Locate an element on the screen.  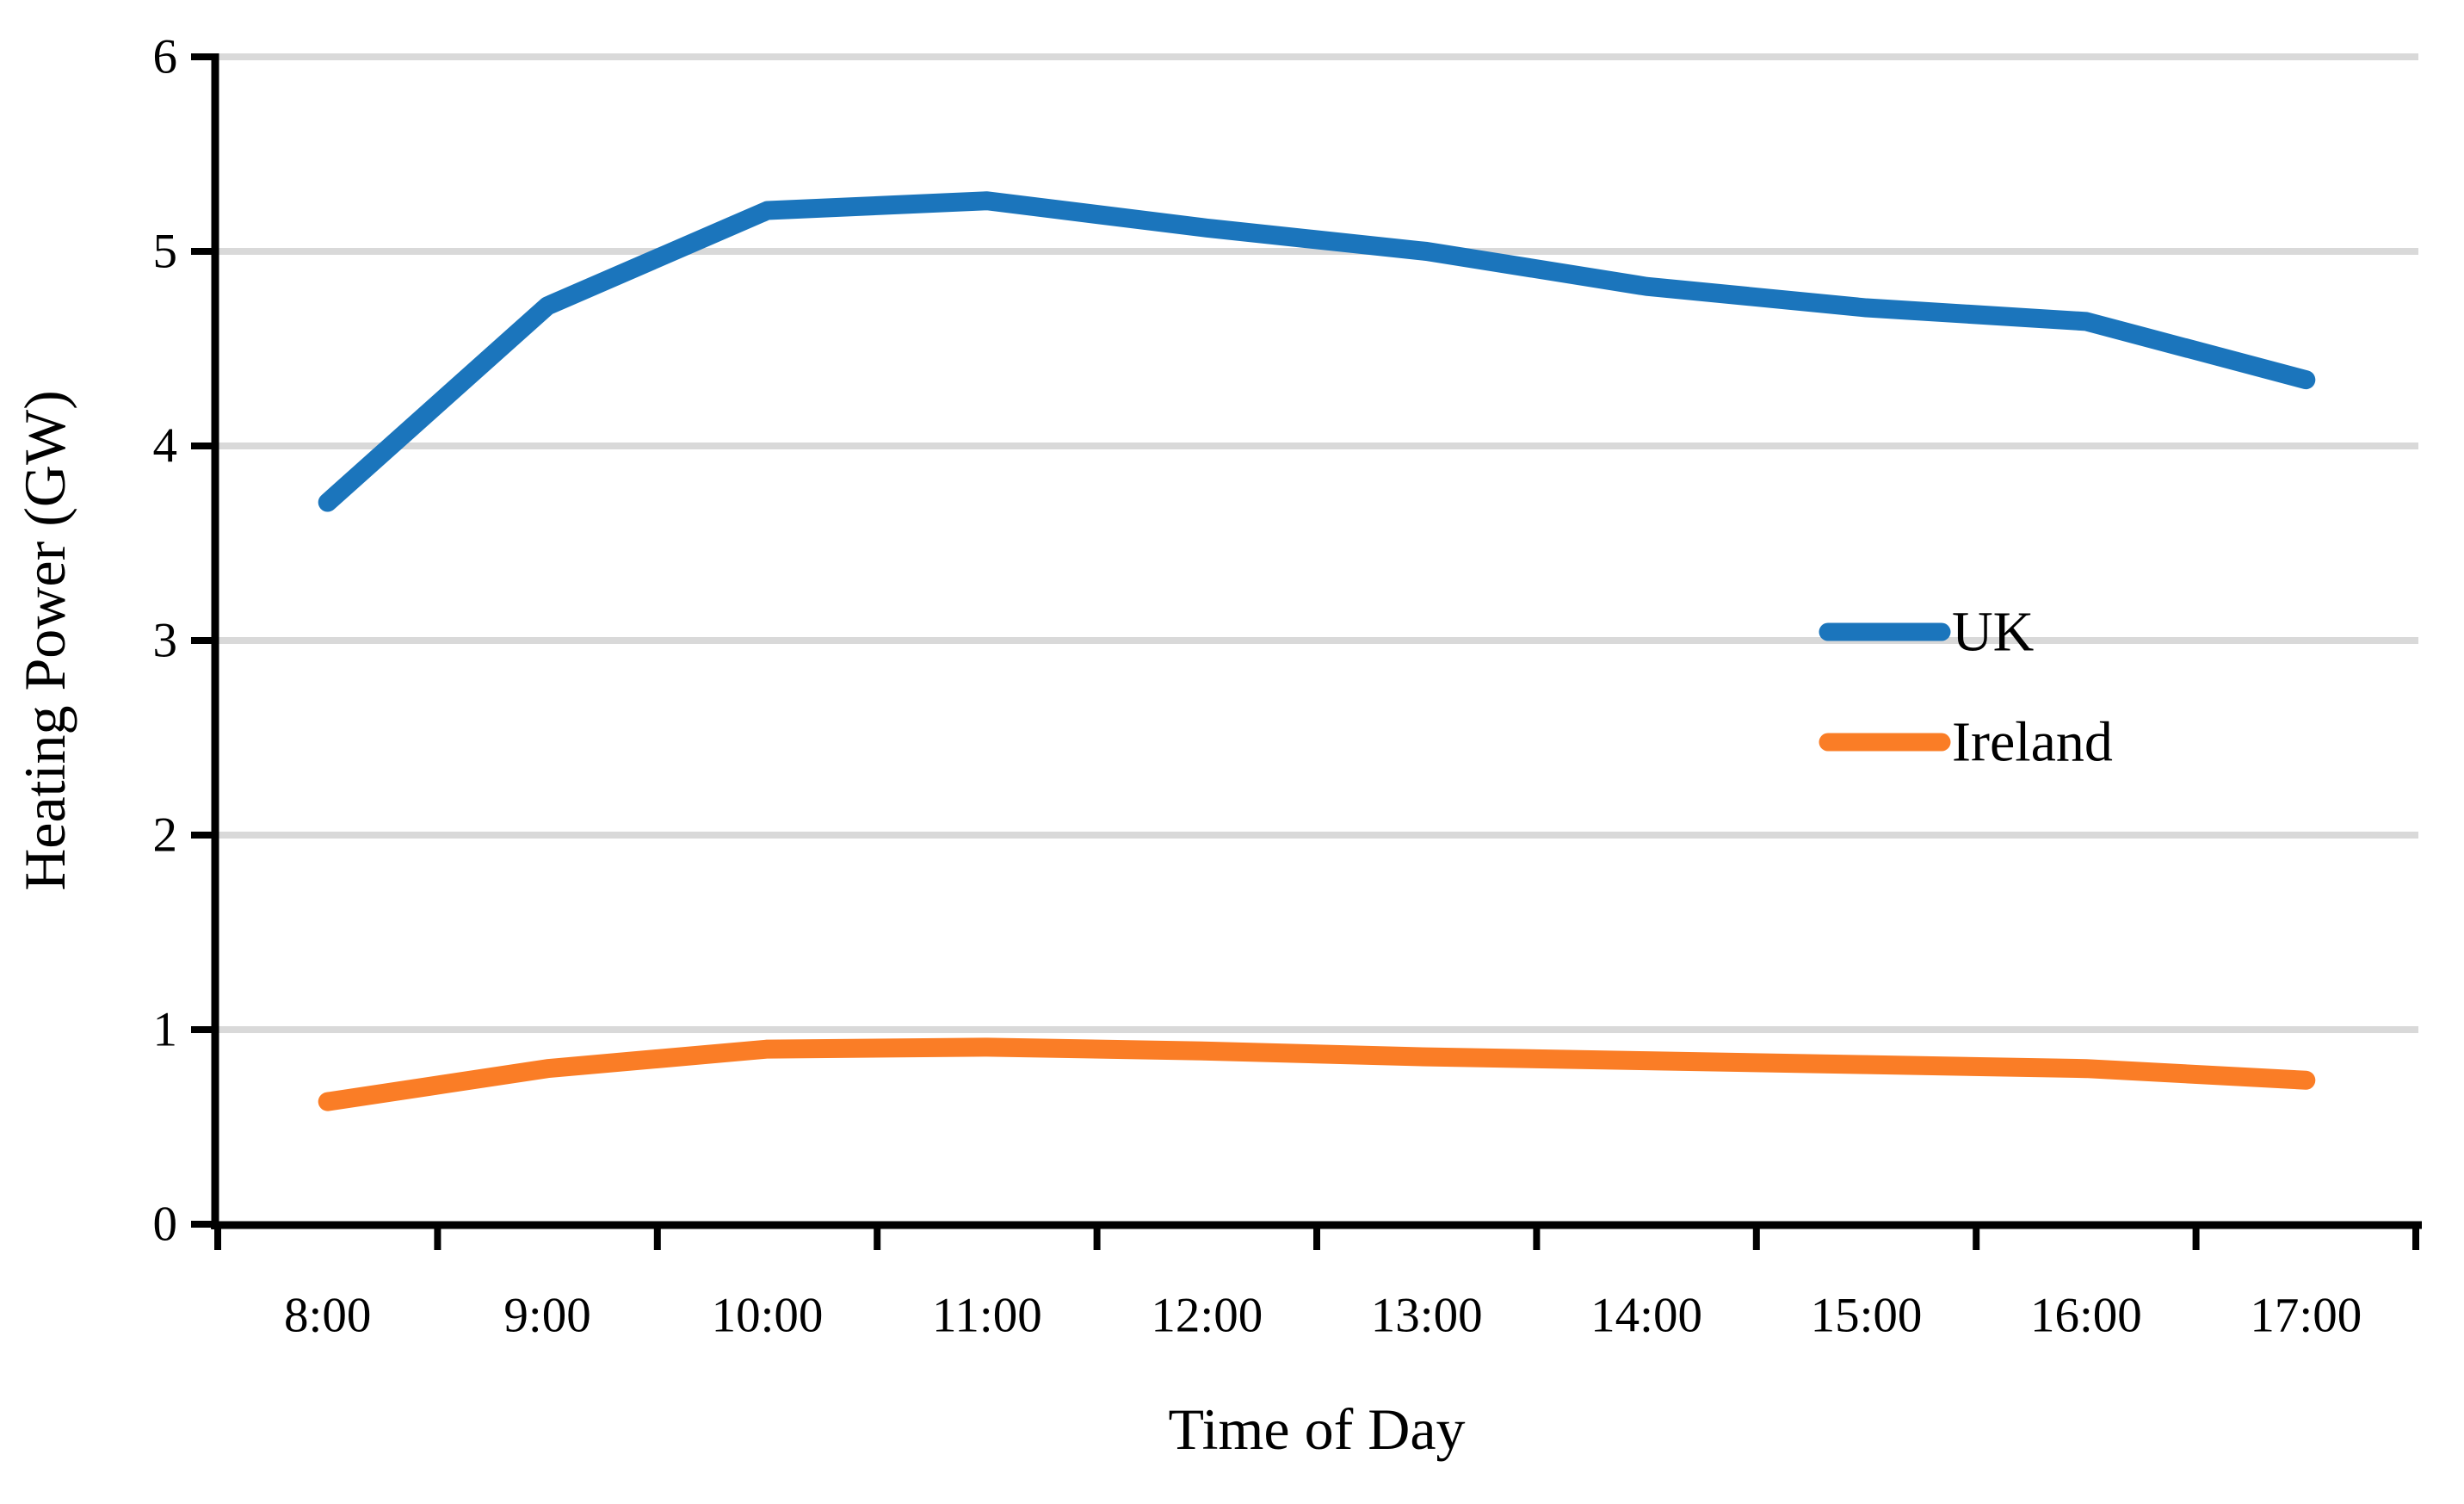
x-tick-label-1200: 12:00 is located at coordinates (1207, 1316).